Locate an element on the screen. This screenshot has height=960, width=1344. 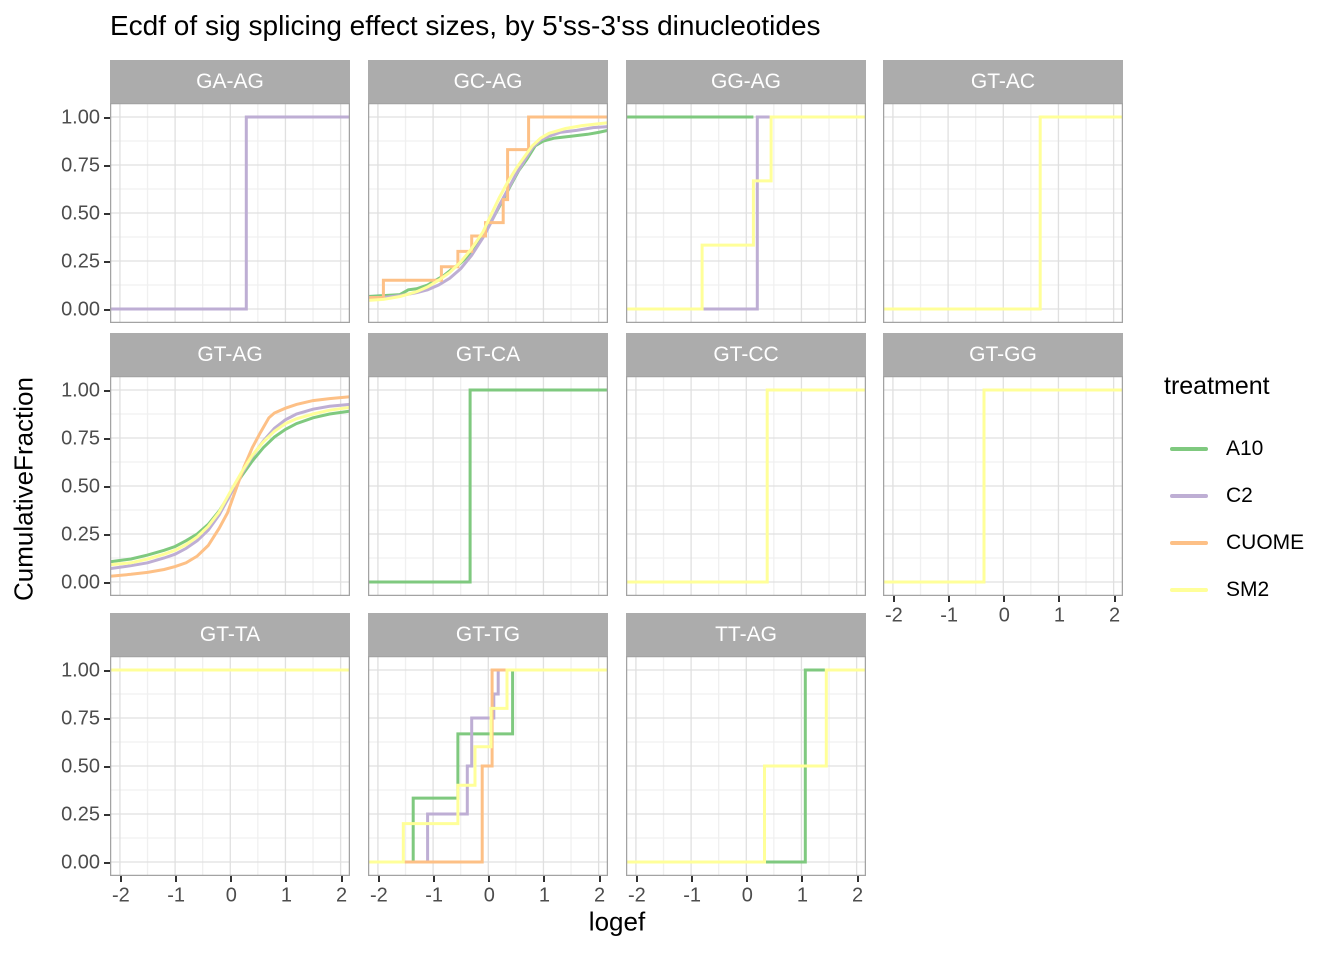
legend-items: A10 C2 CUOME SM2 is located at coordinates (1234, 519).